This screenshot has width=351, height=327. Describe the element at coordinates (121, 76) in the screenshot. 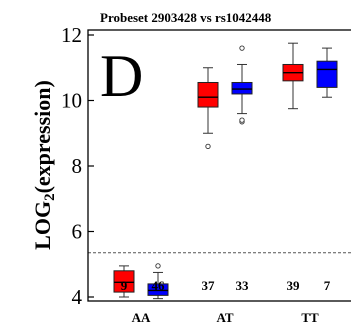

I see `panel-label: D` at that location.